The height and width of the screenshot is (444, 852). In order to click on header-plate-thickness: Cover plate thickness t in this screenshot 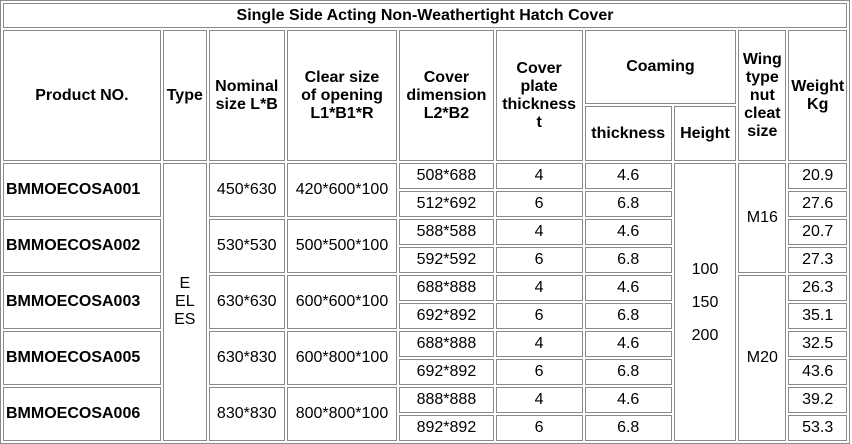, I will do `click(539, 95)`.